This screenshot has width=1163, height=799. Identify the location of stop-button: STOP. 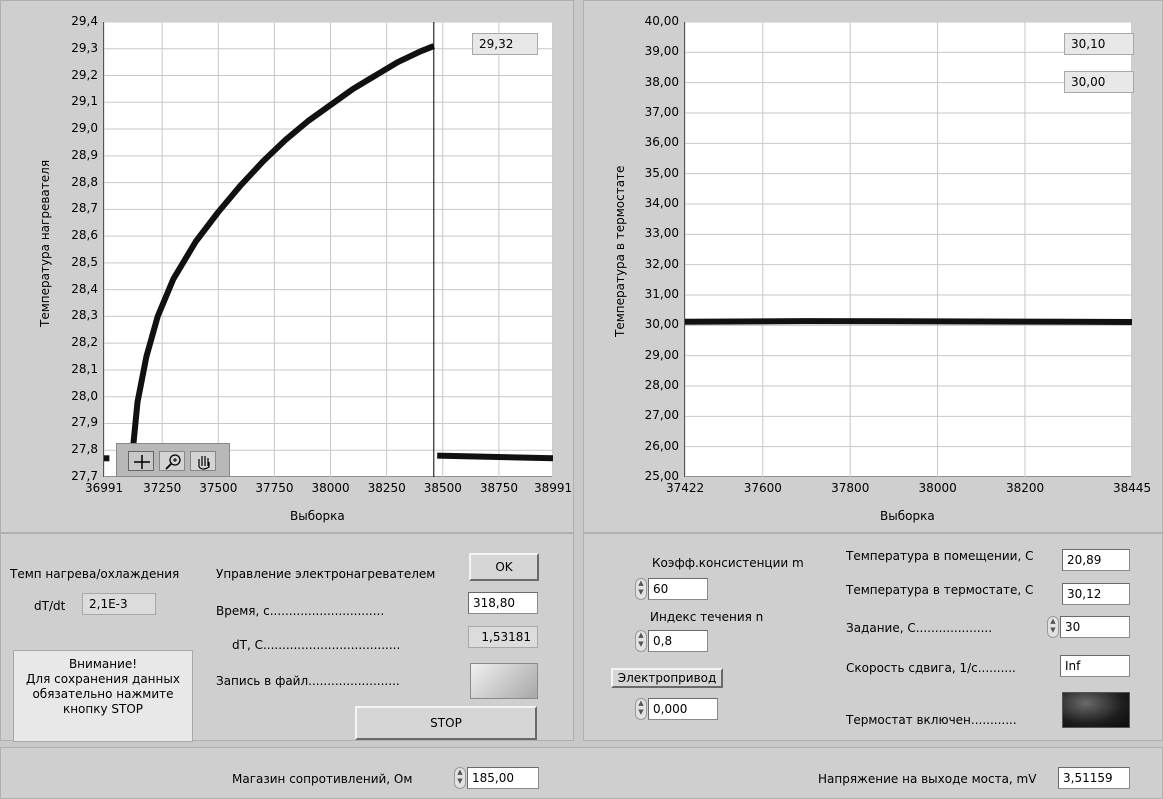
(446, 723).